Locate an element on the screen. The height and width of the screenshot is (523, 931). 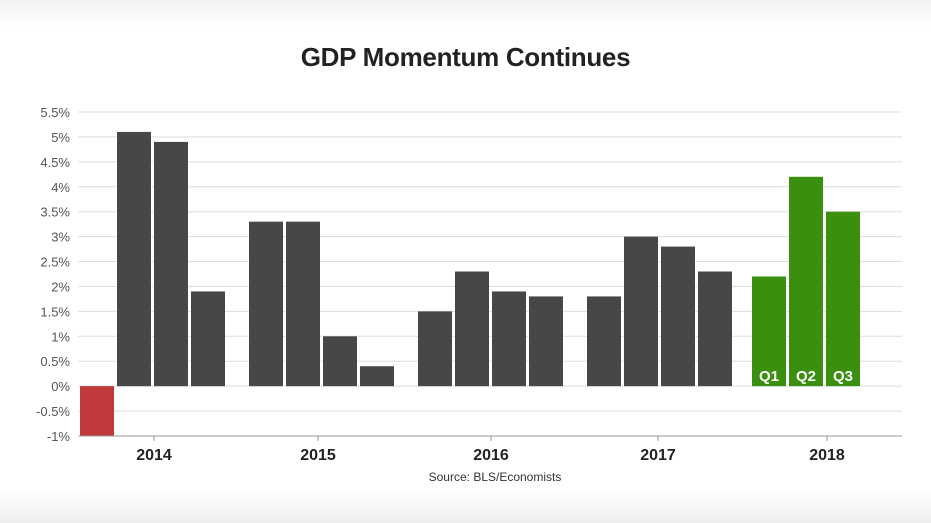
x-axis-year-labels: 2014 2015 2016 2017 2018 is located at coordinates (490, 455).